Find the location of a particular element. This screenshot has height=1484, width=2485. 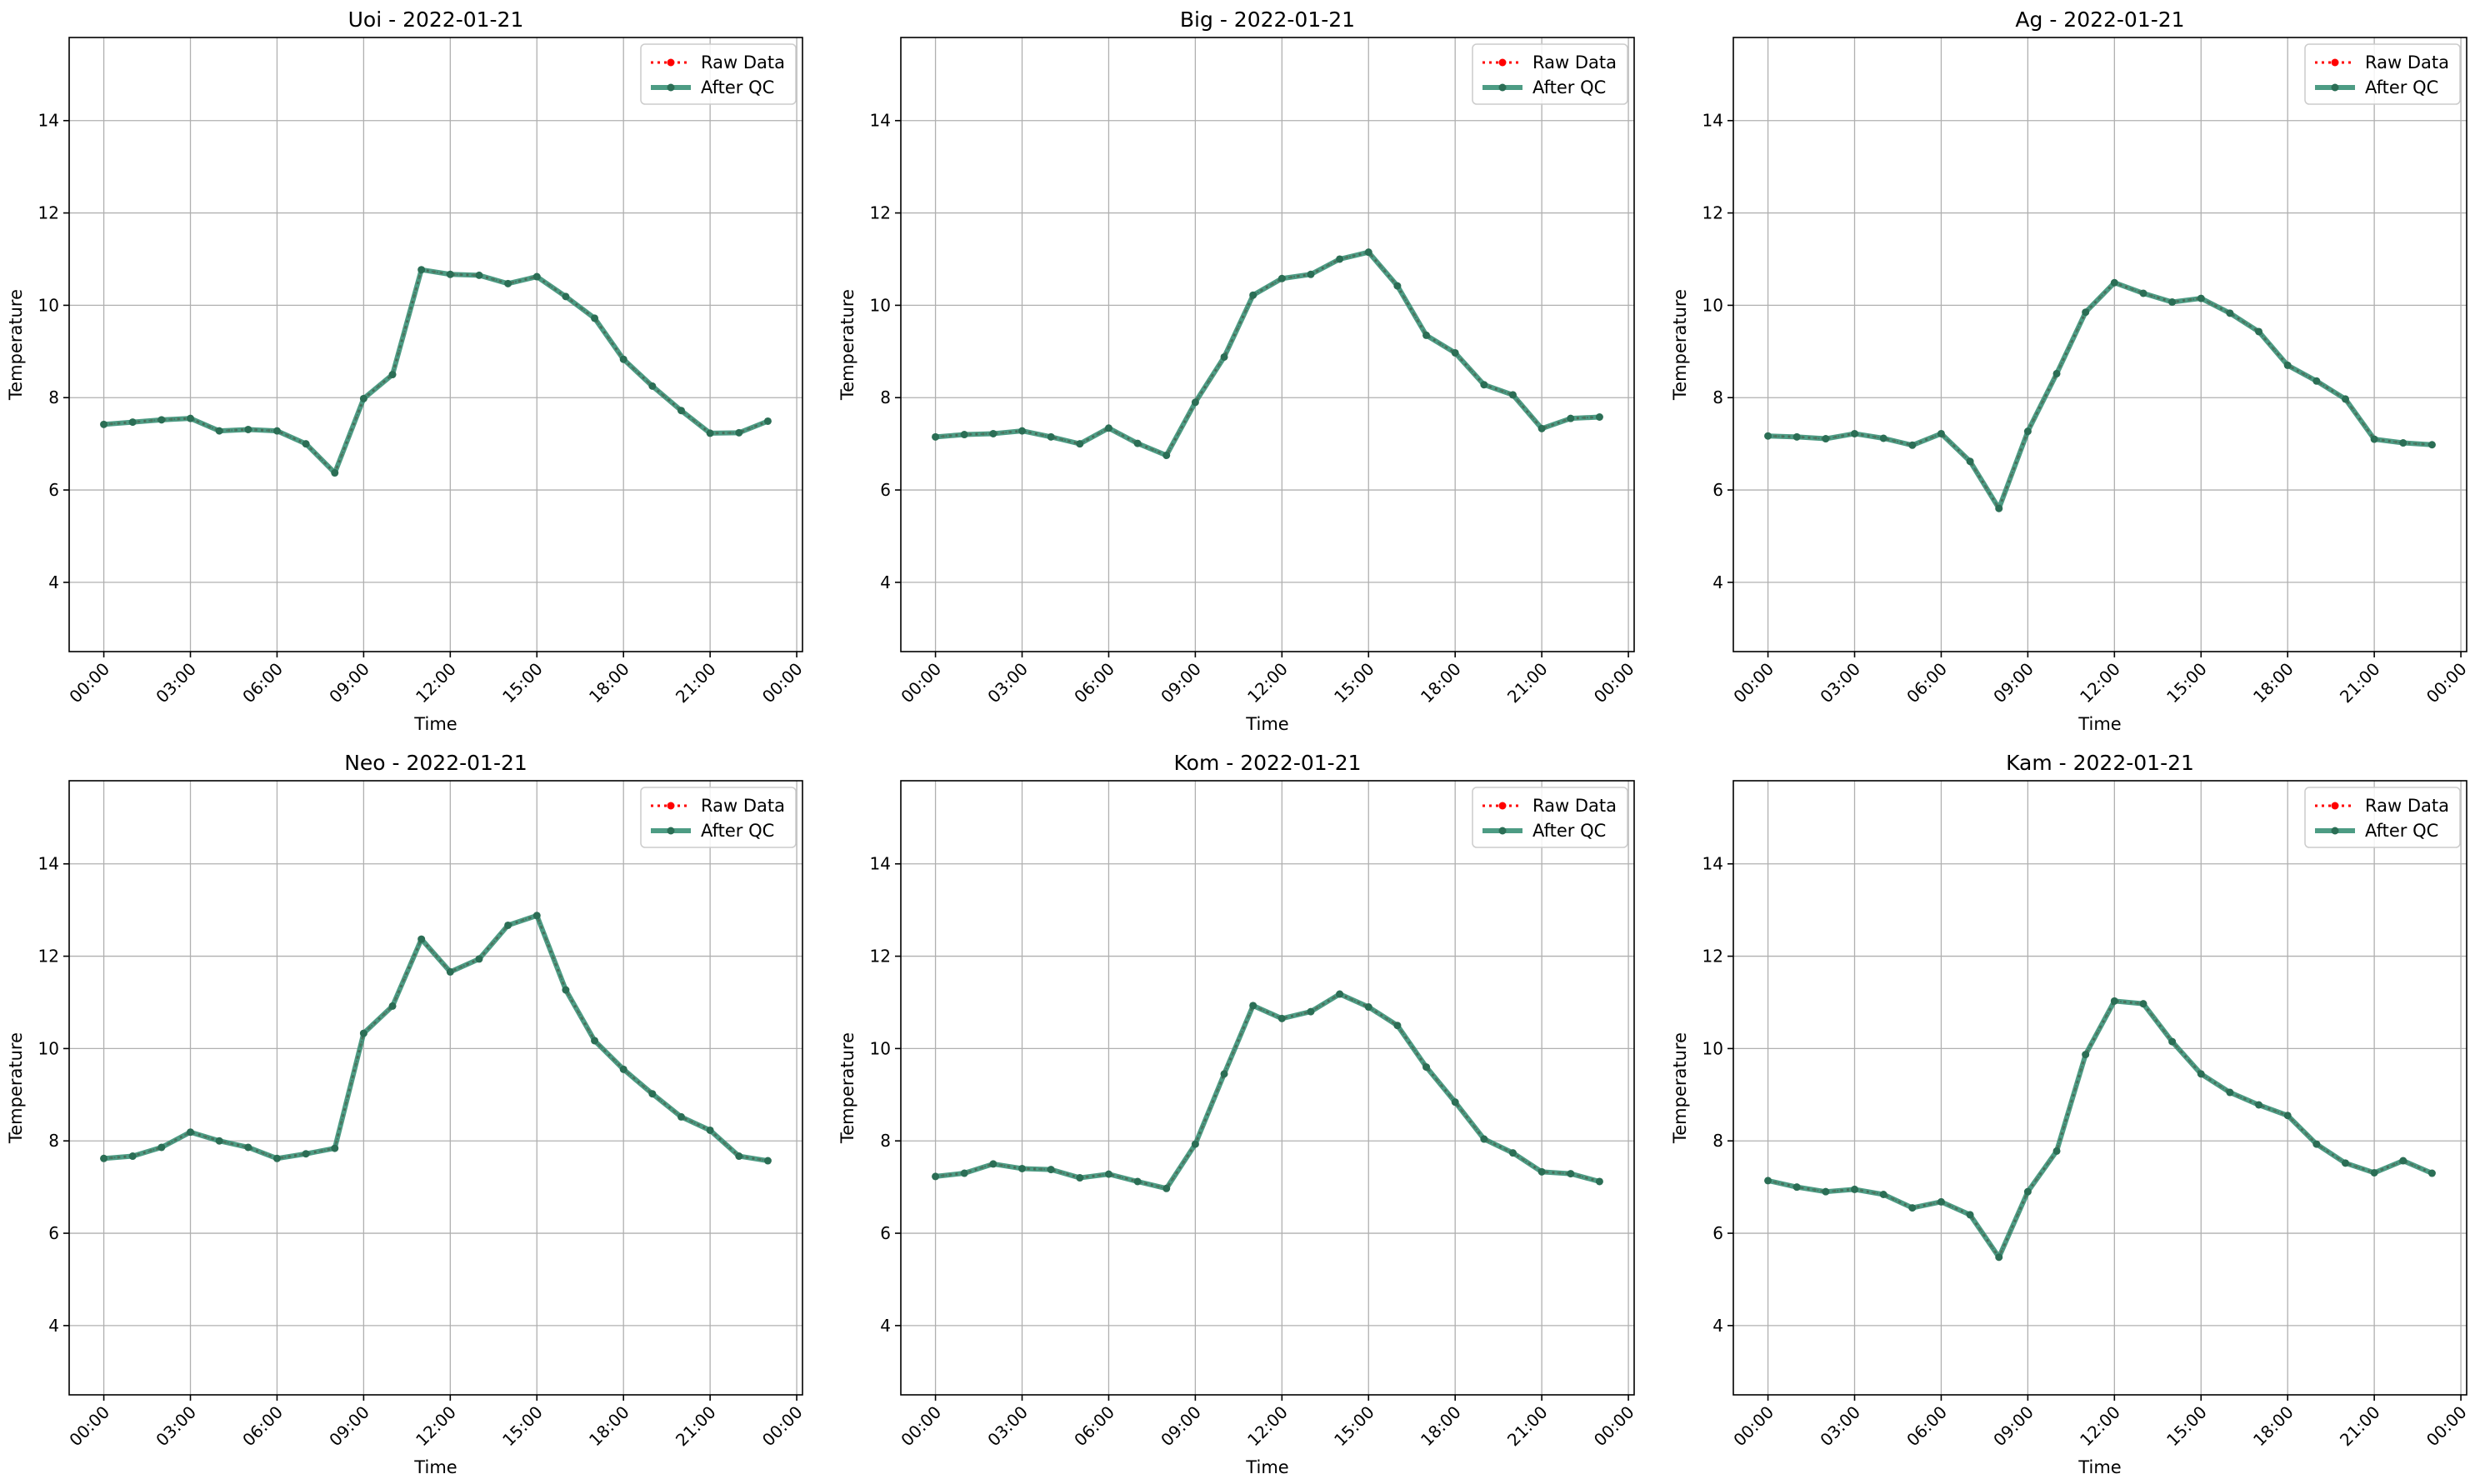

chart-5-series-raw-data-line is located at coordinates (1267, 1091).